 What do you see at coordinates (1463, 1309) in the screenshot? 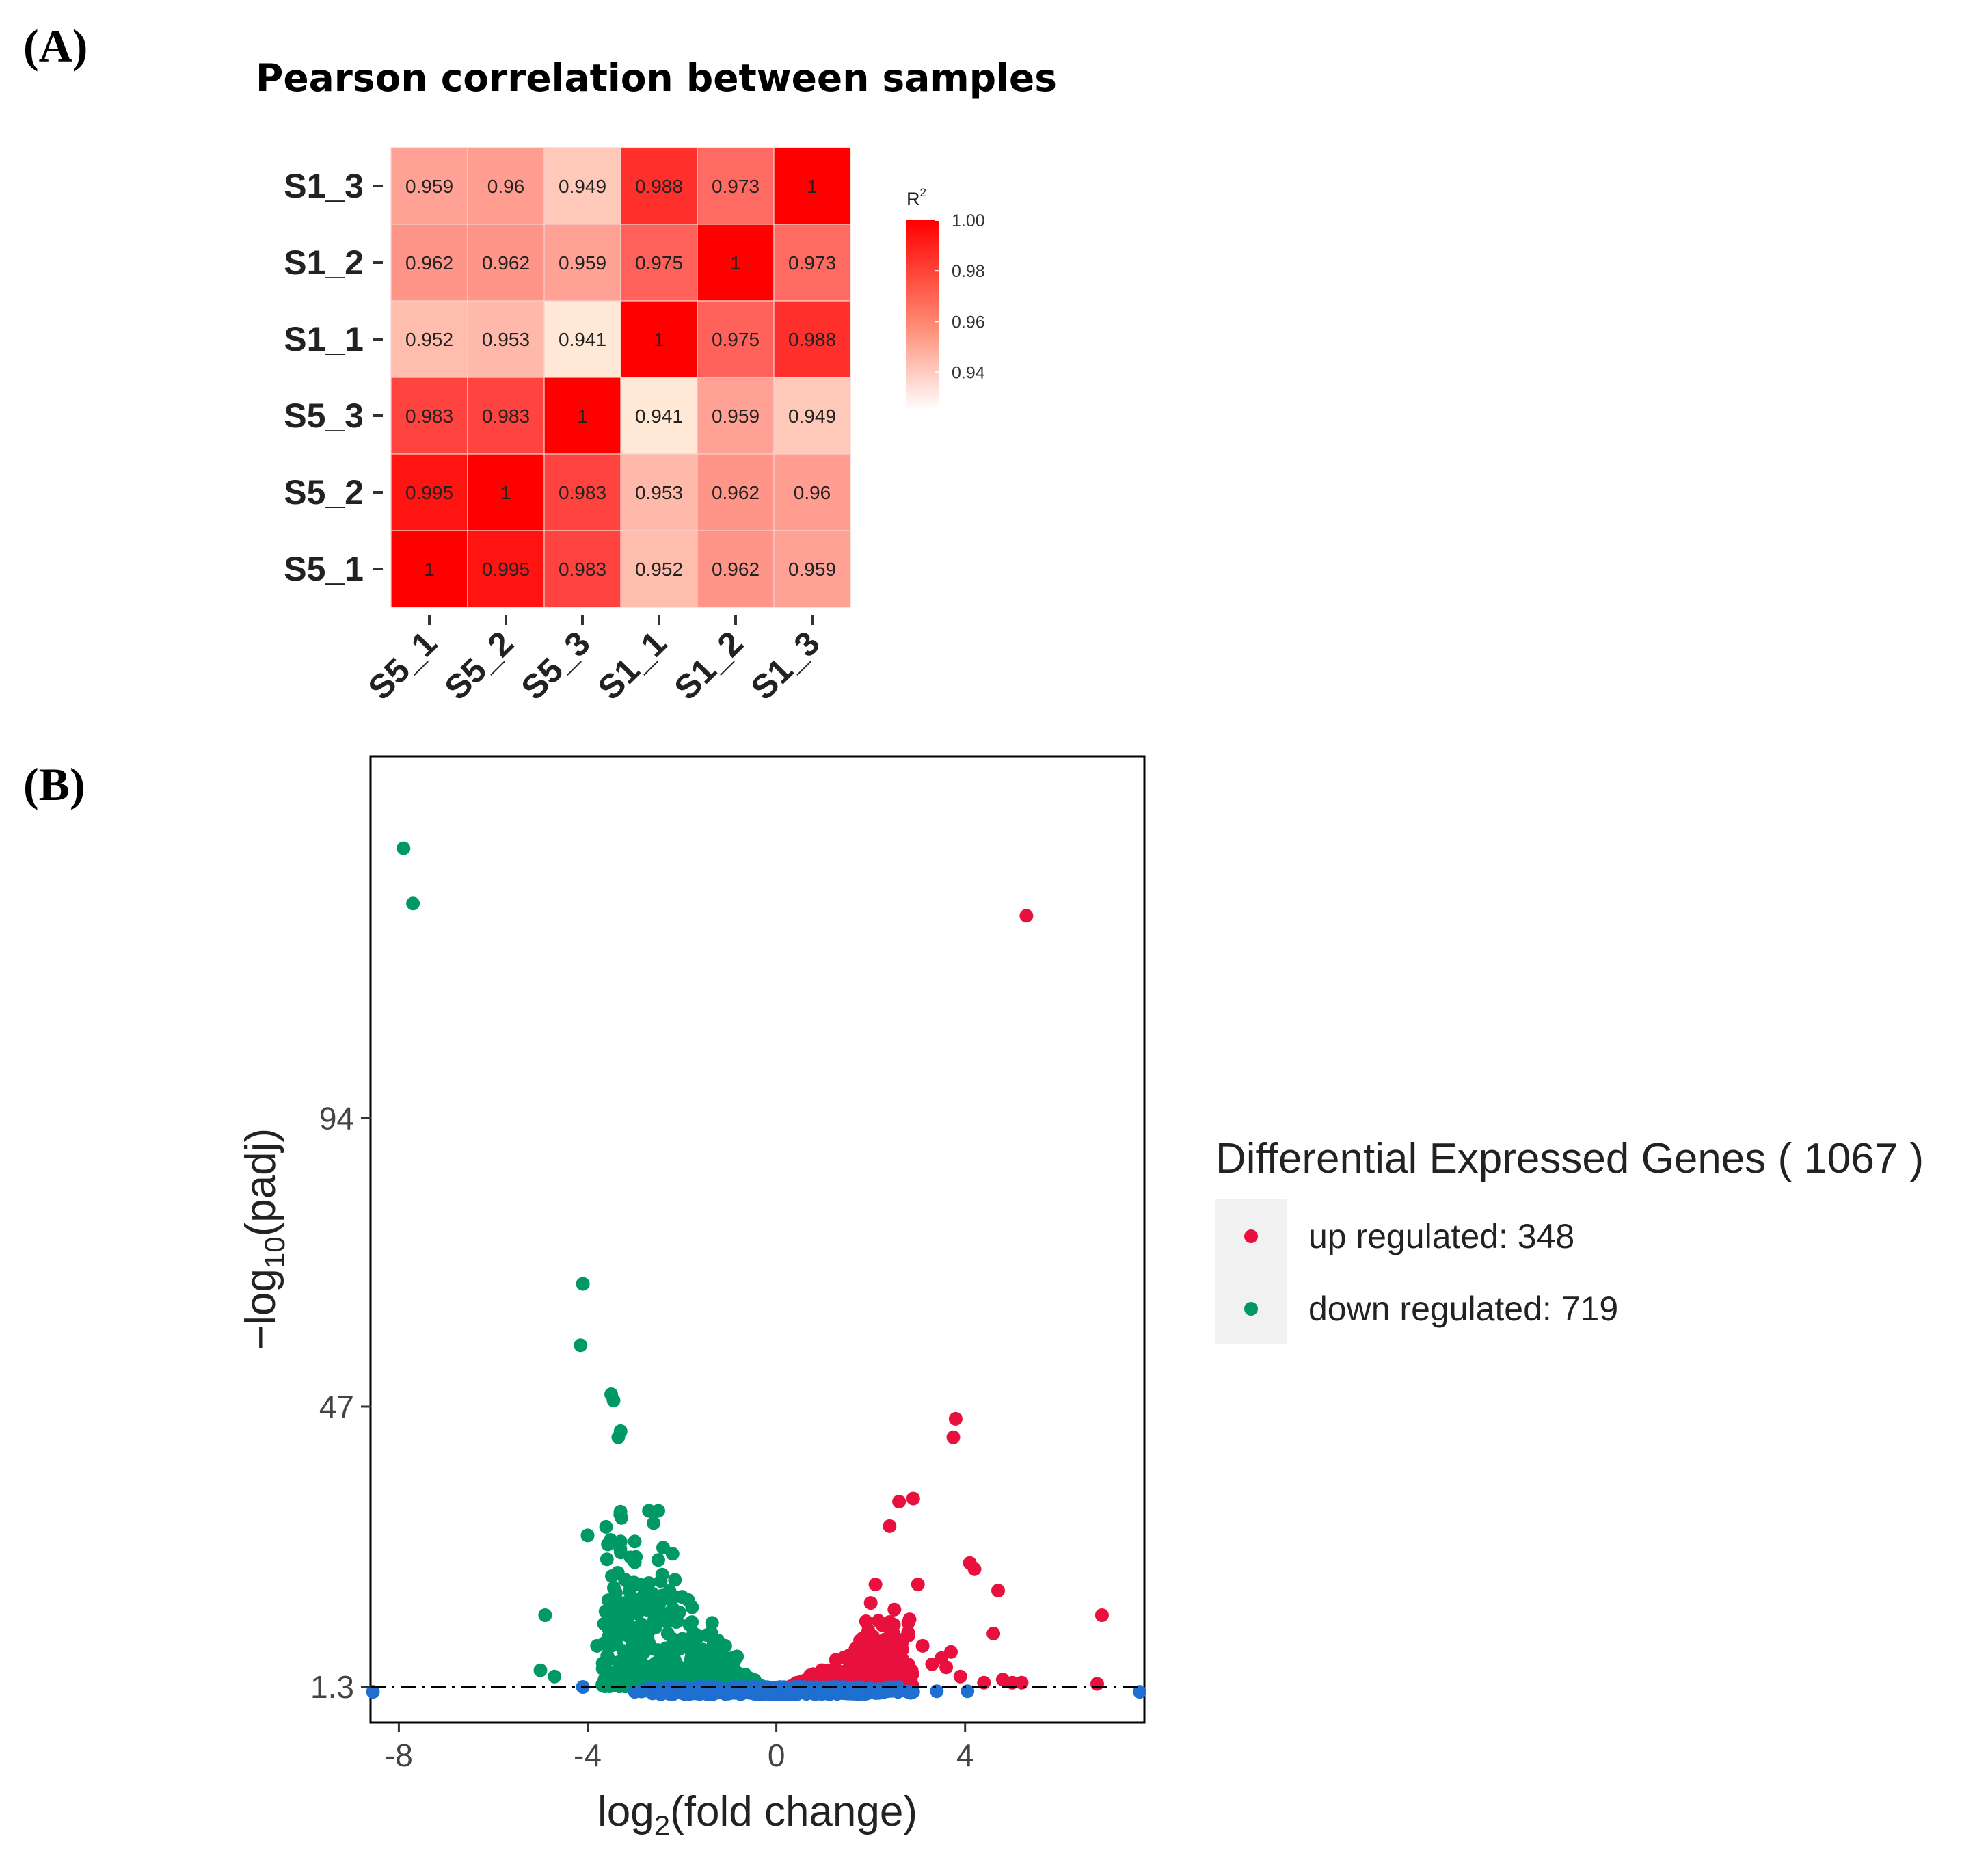
I see `legend-down-label: down regulated: 719` at bounding box center [1463, 1309].